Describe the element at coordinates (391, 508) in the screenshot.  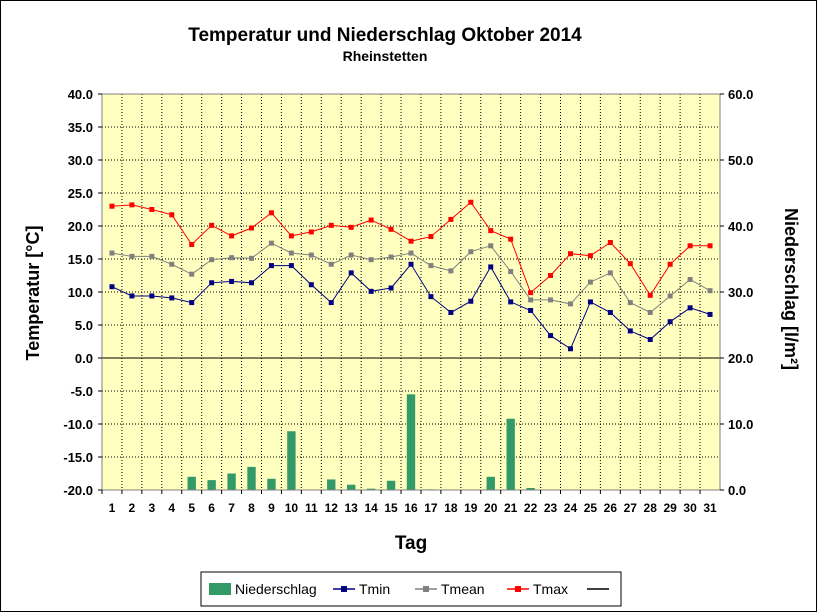
I see `x-tick-label: 15` at that location.